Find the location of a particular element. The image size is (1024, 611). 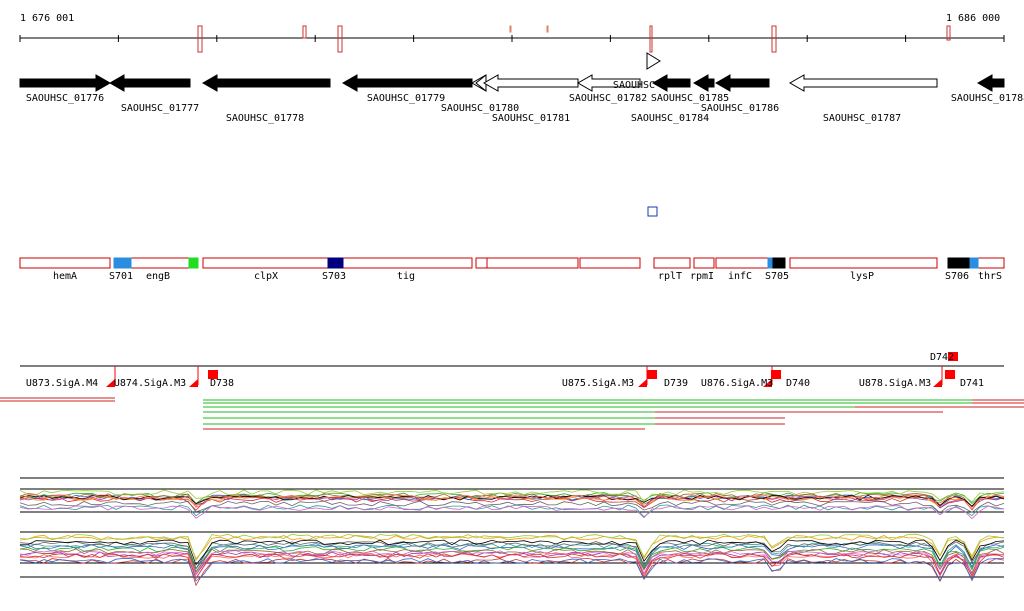

promoter-label: D742 is located at coordinates (942, 357).